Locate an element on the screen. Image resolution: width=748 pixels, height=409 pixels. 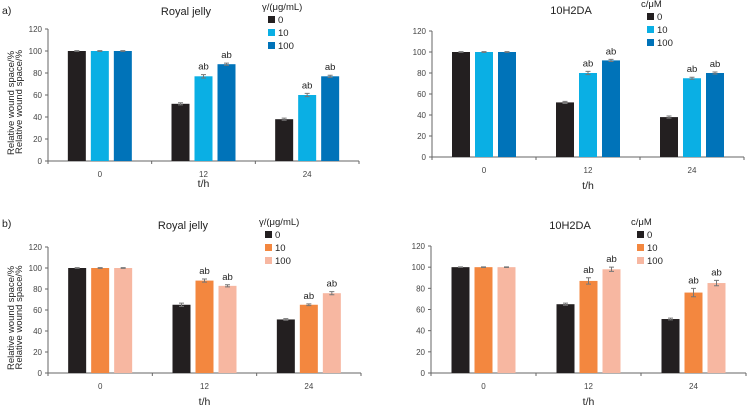
y-tick-label: 60 is located at coordinates (37, 95).